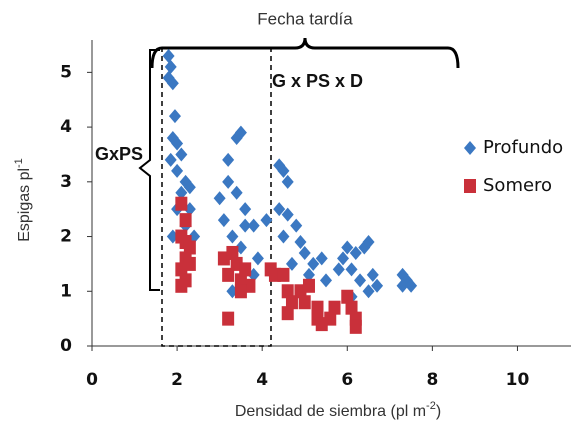 This screenshot has height=426, width=571. What do you see at coordinates (66, 182) in the screenshot?
I see `y-tick-label: 3` at bounding box center [66, 182].